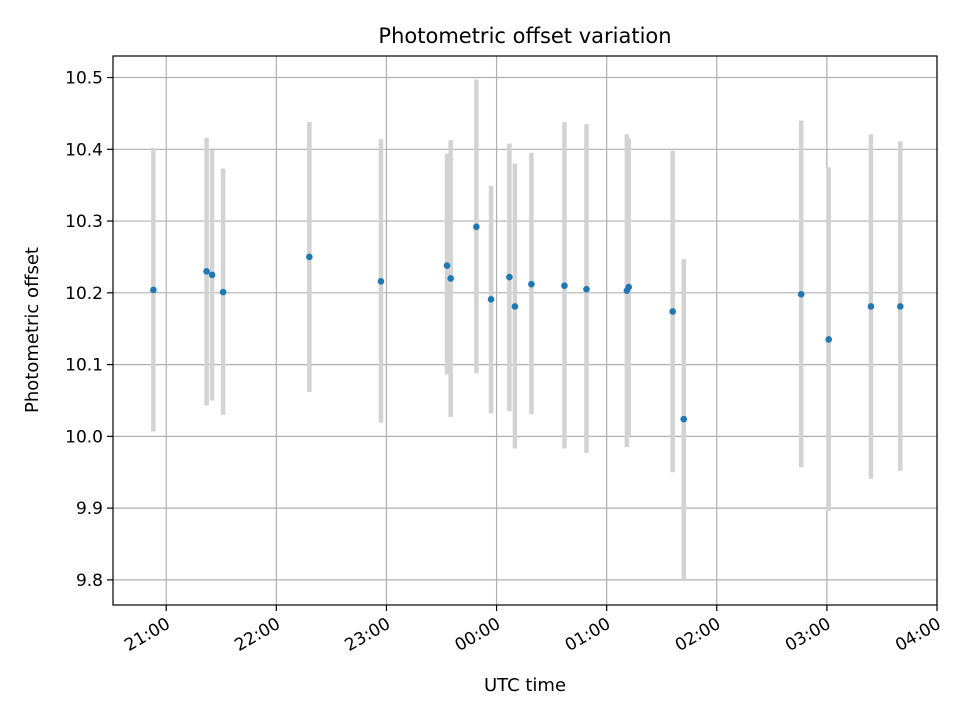  Describe the element at coordinates (84, 79) in the screenshot. I see `y-tick-label: 10.5` at that location.